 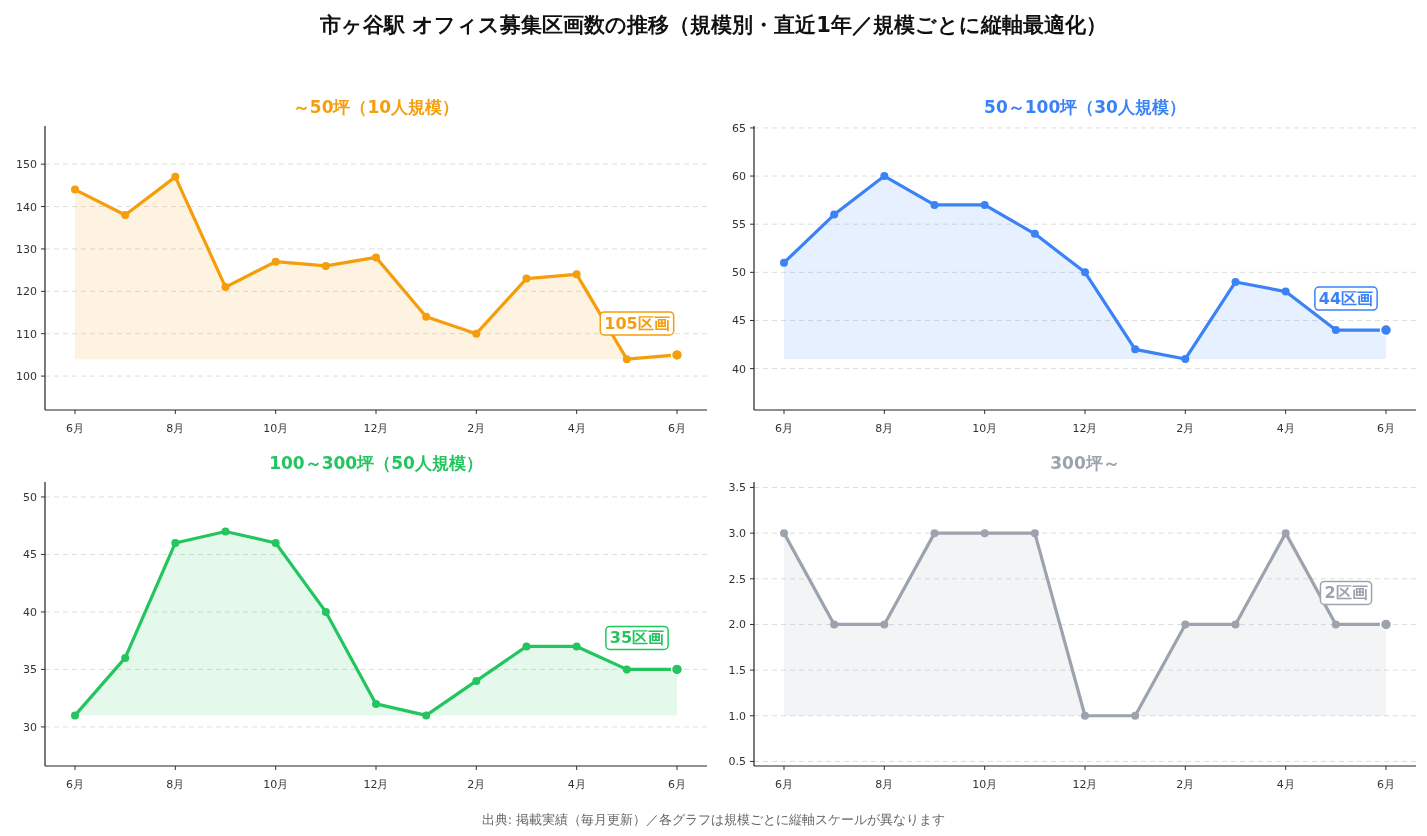 What do you see at coordinates (739, 177) in the screenshot?
I see `y-tick-label: 60` at bounding box center [739, 177].